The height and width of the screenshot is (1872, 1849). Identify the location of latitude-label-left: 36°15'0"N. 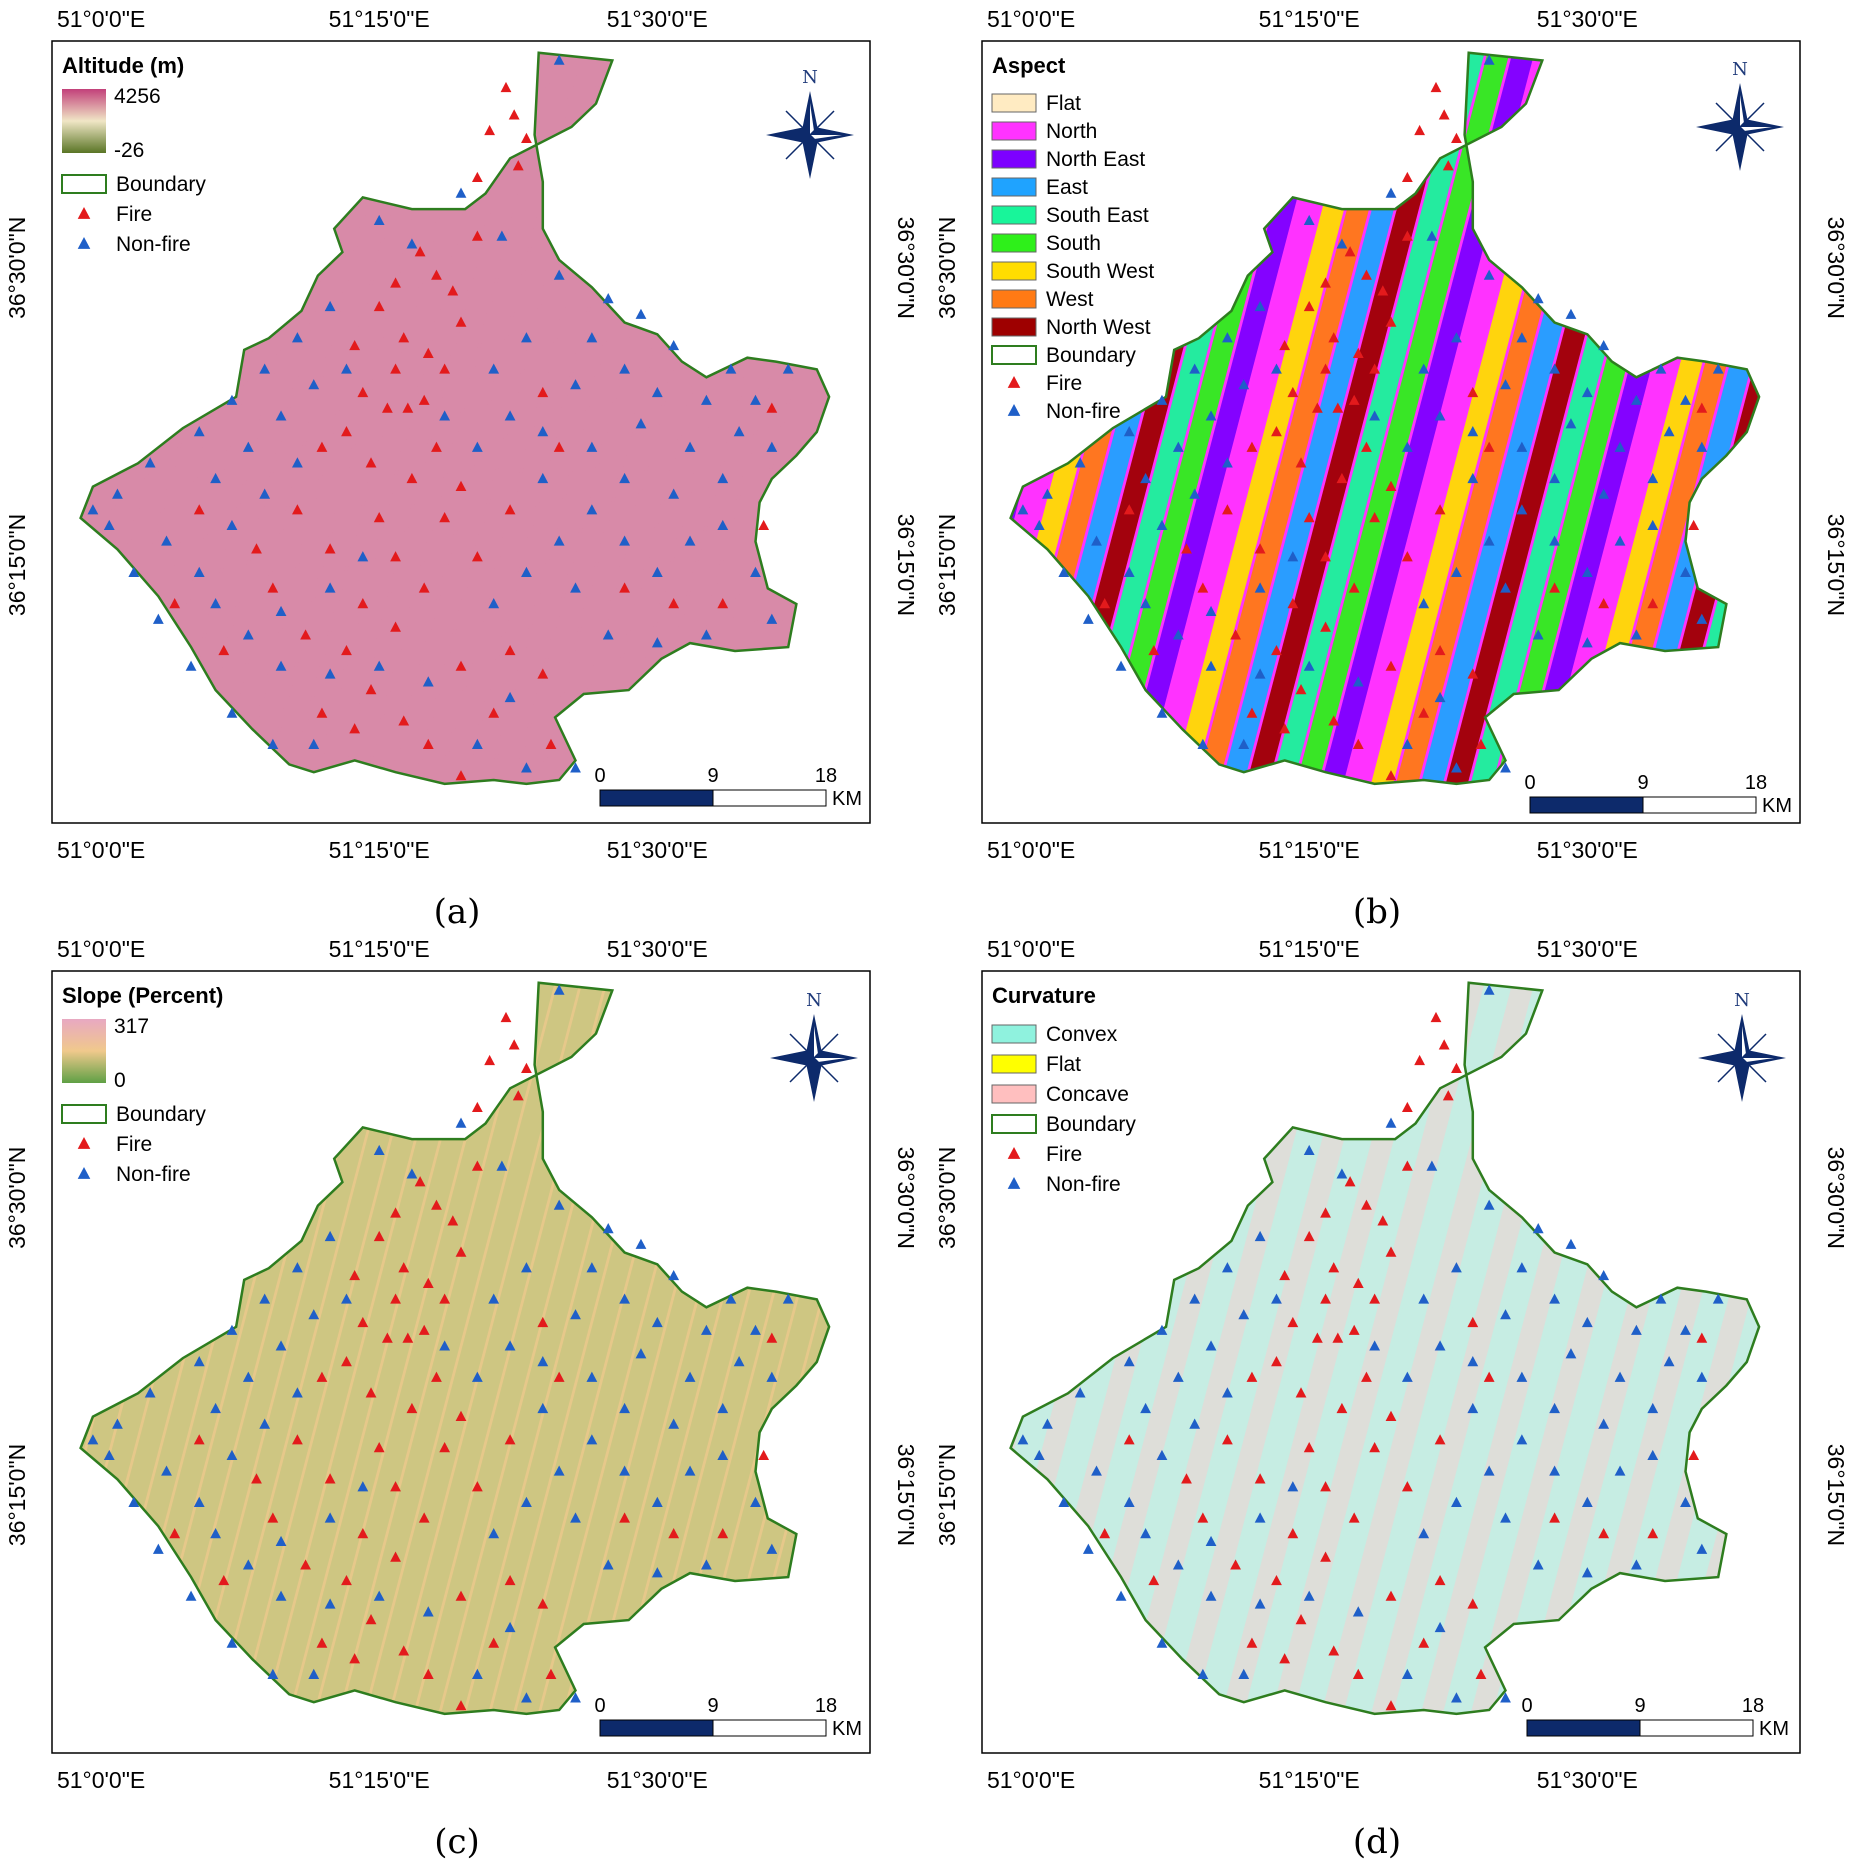
(17, 1495).